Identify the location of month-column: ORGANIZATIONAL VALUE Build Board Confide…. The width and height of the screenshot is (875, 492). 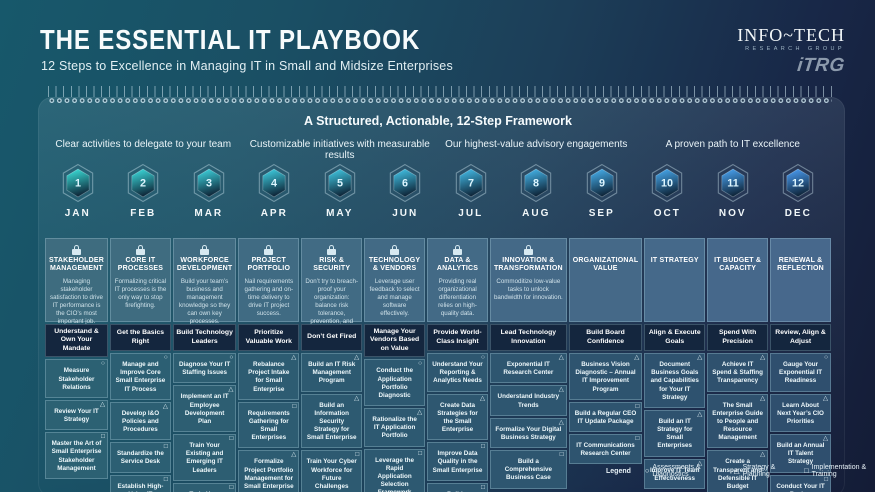
(605, 351).